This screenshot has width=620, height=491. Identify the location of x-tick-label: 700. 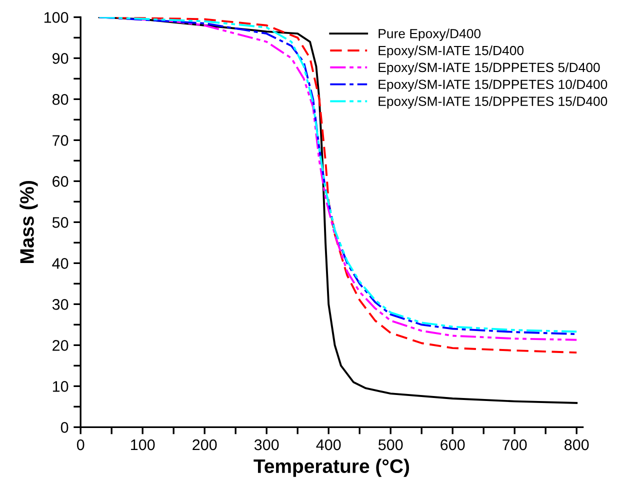
(514, 444).